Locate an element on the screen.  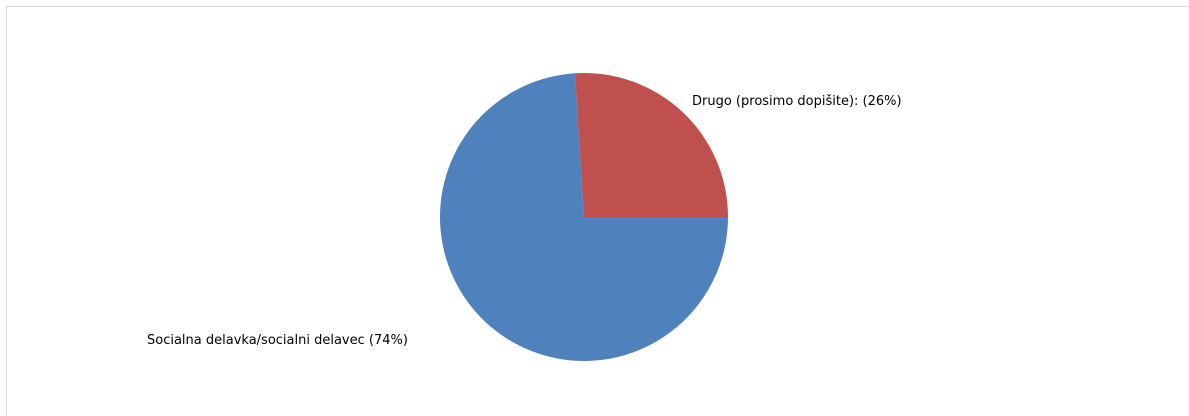
slice-label-socialna-delavka: Socialna delavka/socialni delavec (74%) is located at coordinates (277, 340).